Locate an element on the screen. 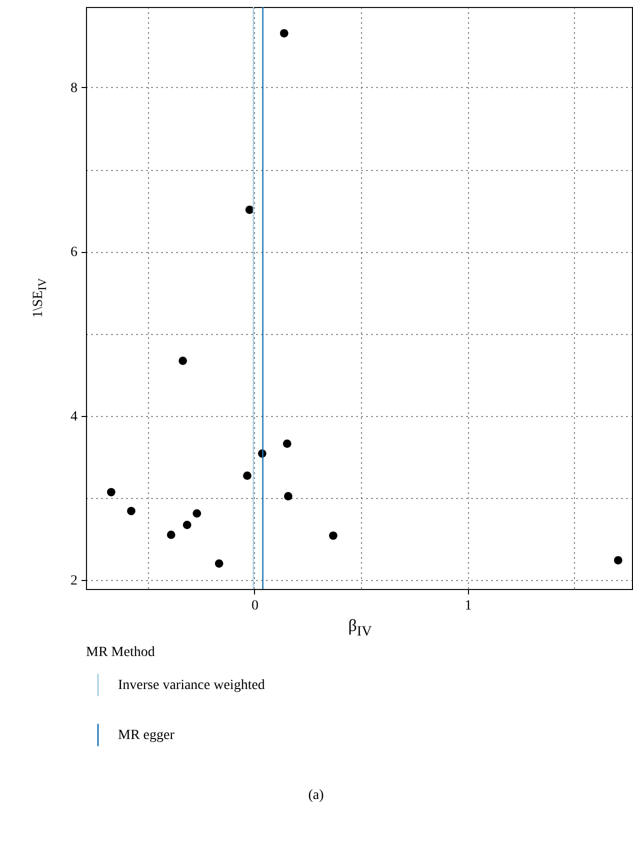 The width and height of the screenshot is (633, 841). y-tick-label: 4 is located at coordinates (74, 416).